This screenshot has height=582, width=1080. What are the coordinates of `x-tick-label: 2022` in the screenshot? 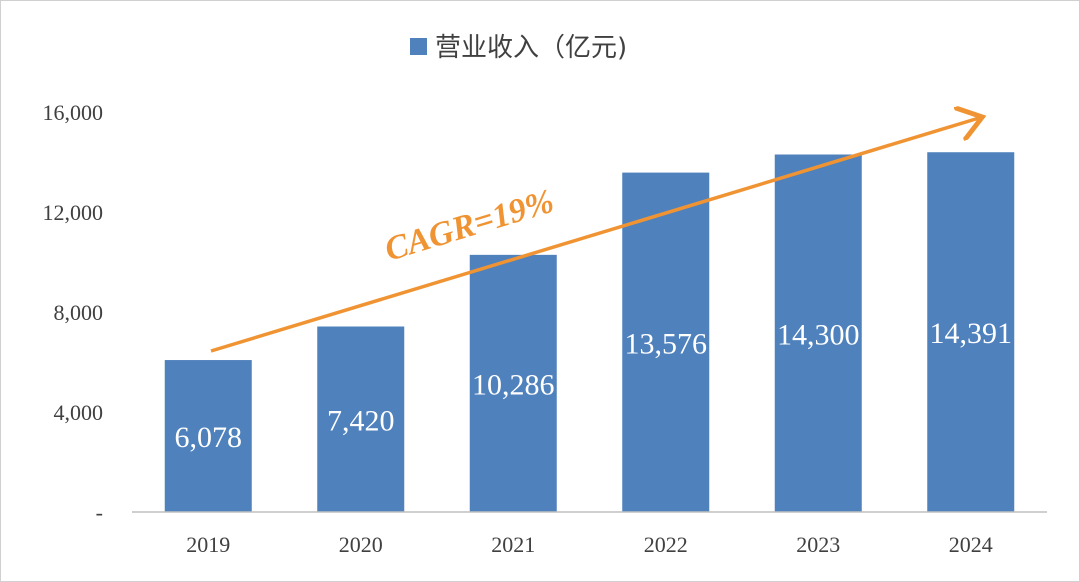 It's located at (666, 544).